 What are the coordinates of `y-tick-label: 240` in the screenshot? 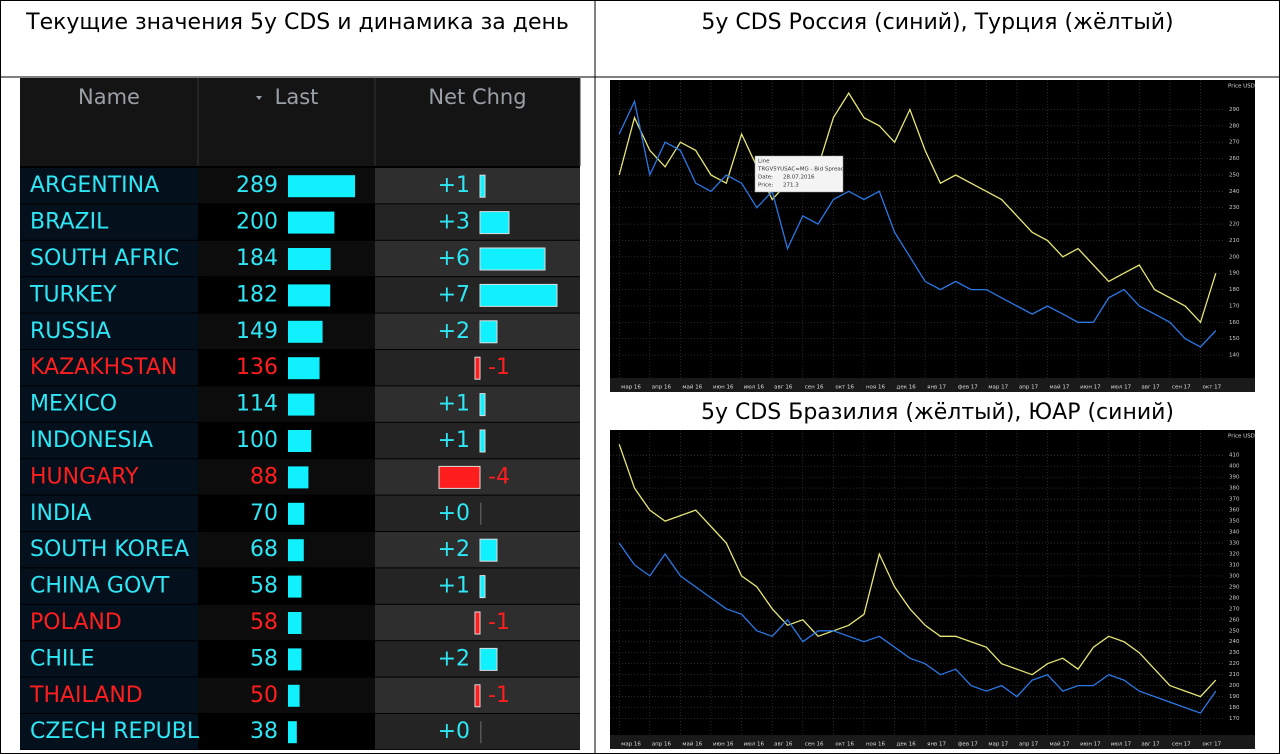 It's located at (1234, 192).